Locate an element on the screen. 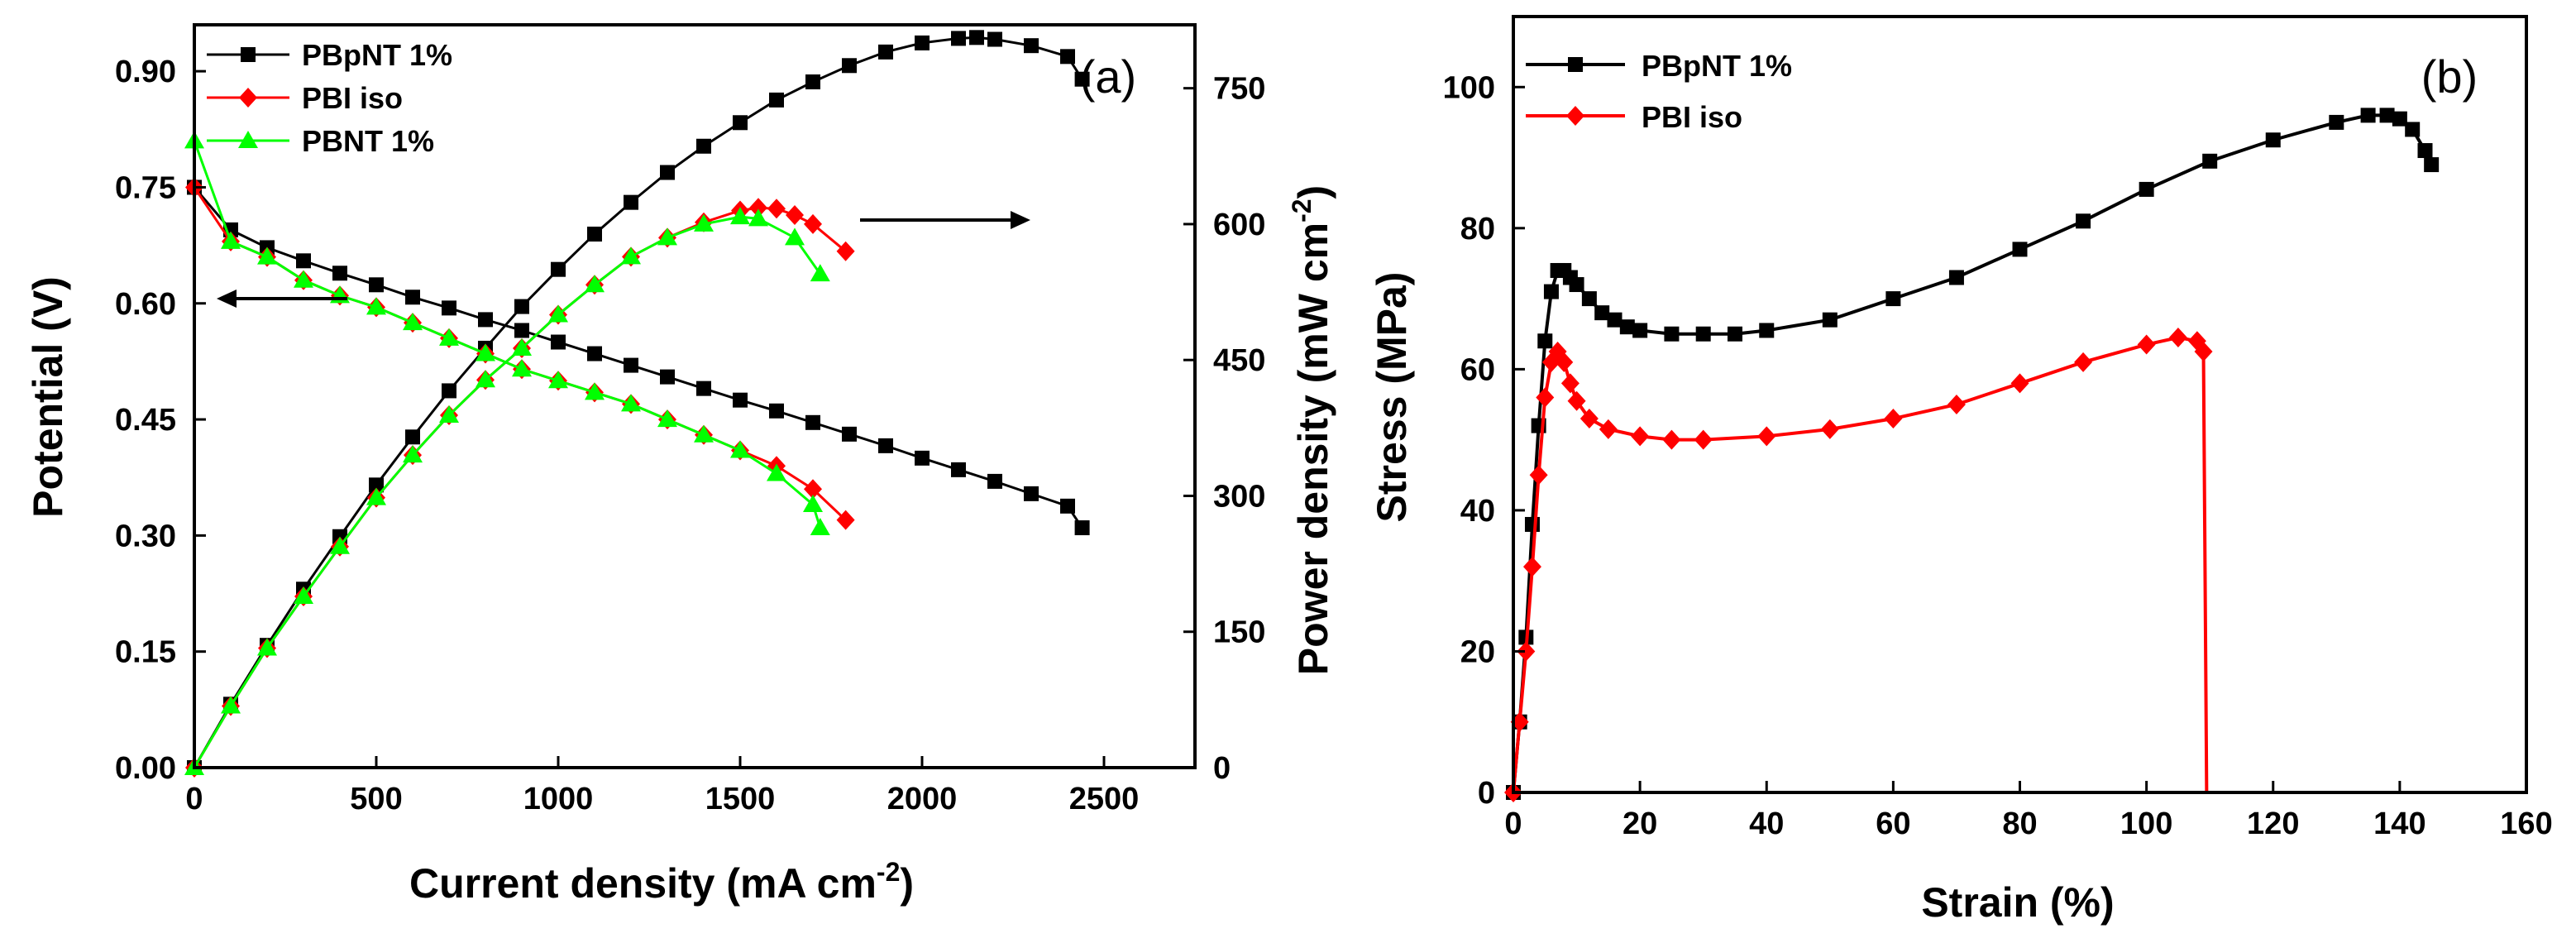 Image resolution: width=2576 pixels, height=943 pixels. chart-a-y-axis-title: Potential (V) is located at coordinates (48, 397).